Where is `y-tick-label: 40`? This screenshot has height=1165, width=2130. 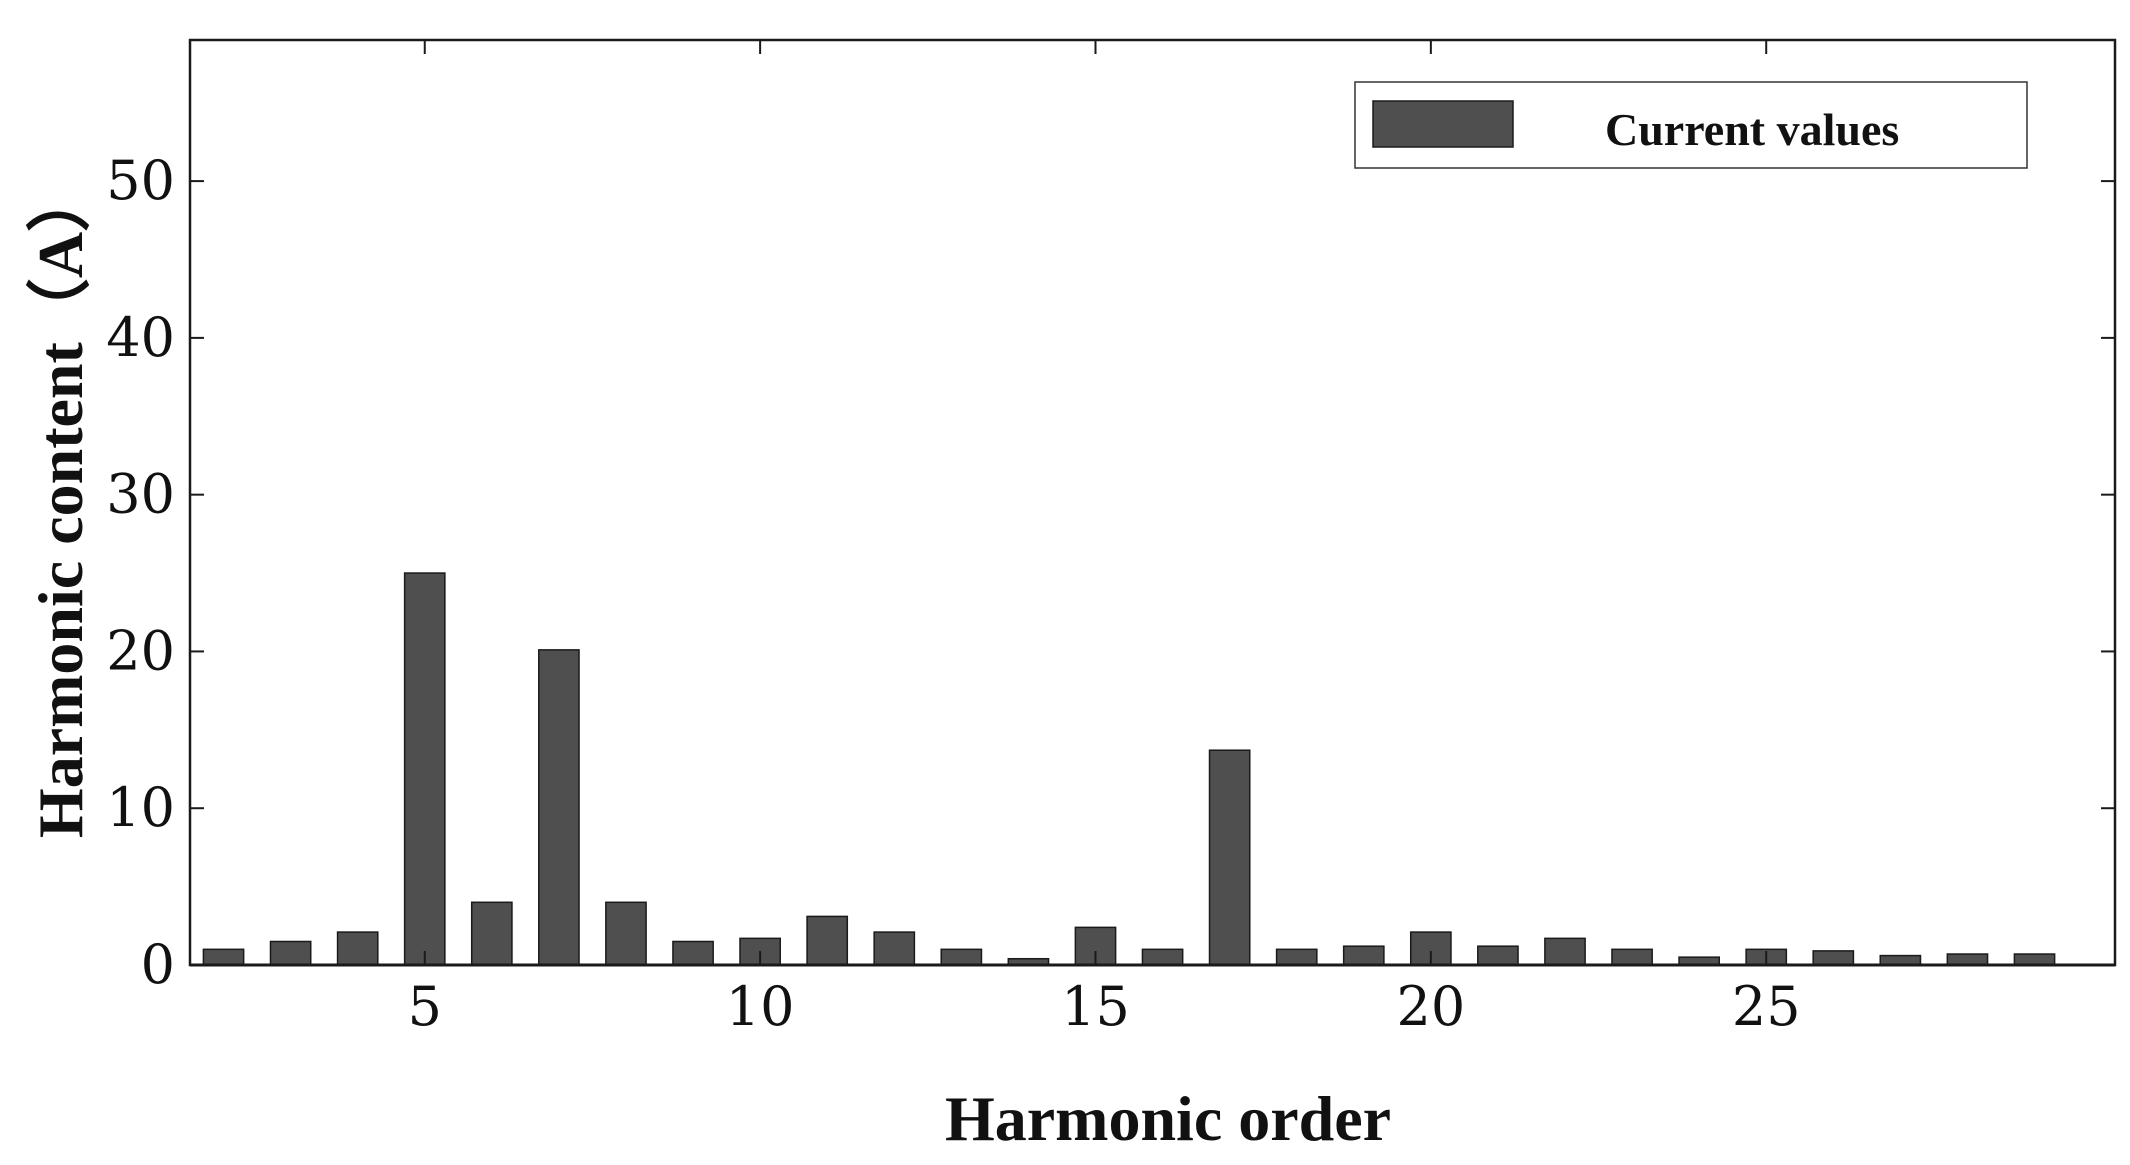 y-tick-label: 40 is located at coordinates (140, 337).